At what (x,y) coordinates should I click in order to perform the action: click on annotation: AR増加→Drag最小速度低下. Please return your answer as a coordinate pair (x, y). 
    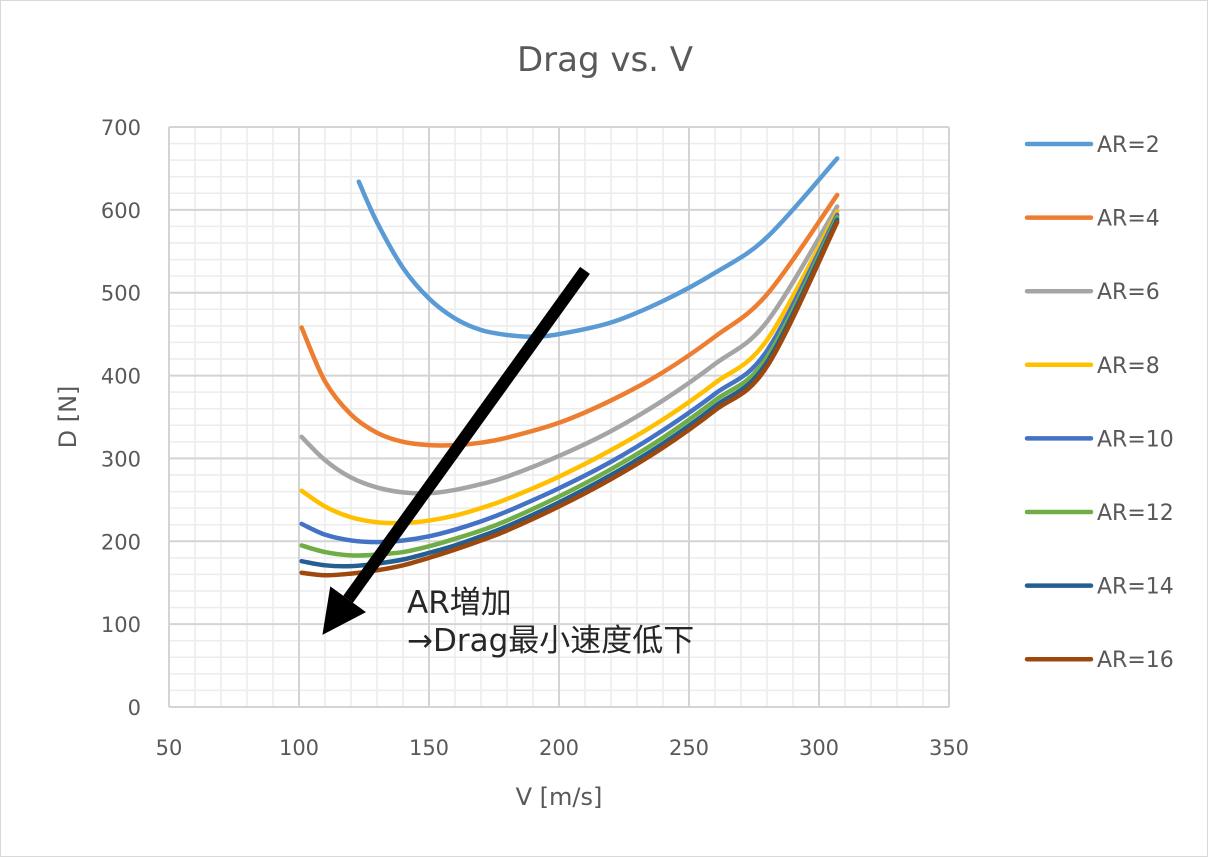
    Looking at the image, I should click on (508, 462).